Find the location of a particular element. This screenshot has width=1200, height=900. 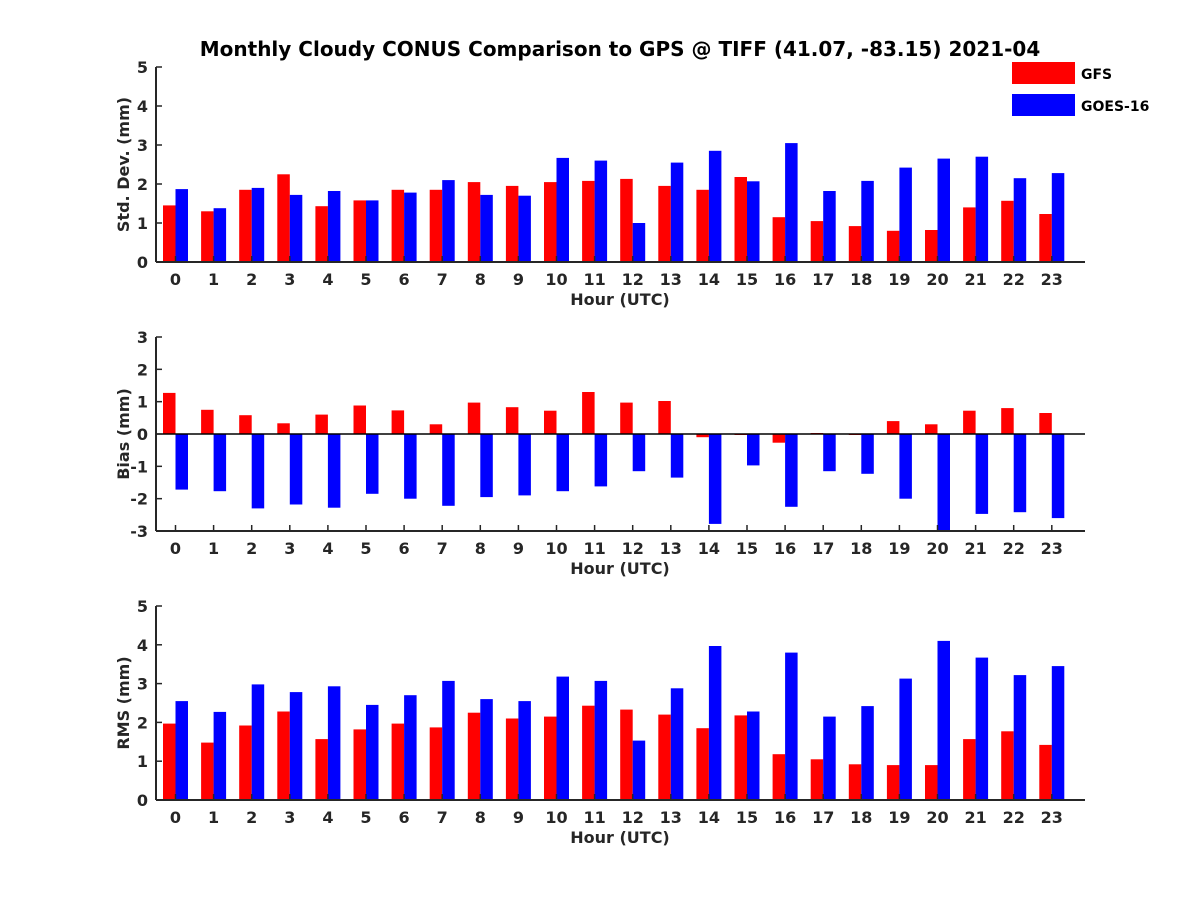

x-tick-label: 19 is located at coordinates (899, 548).